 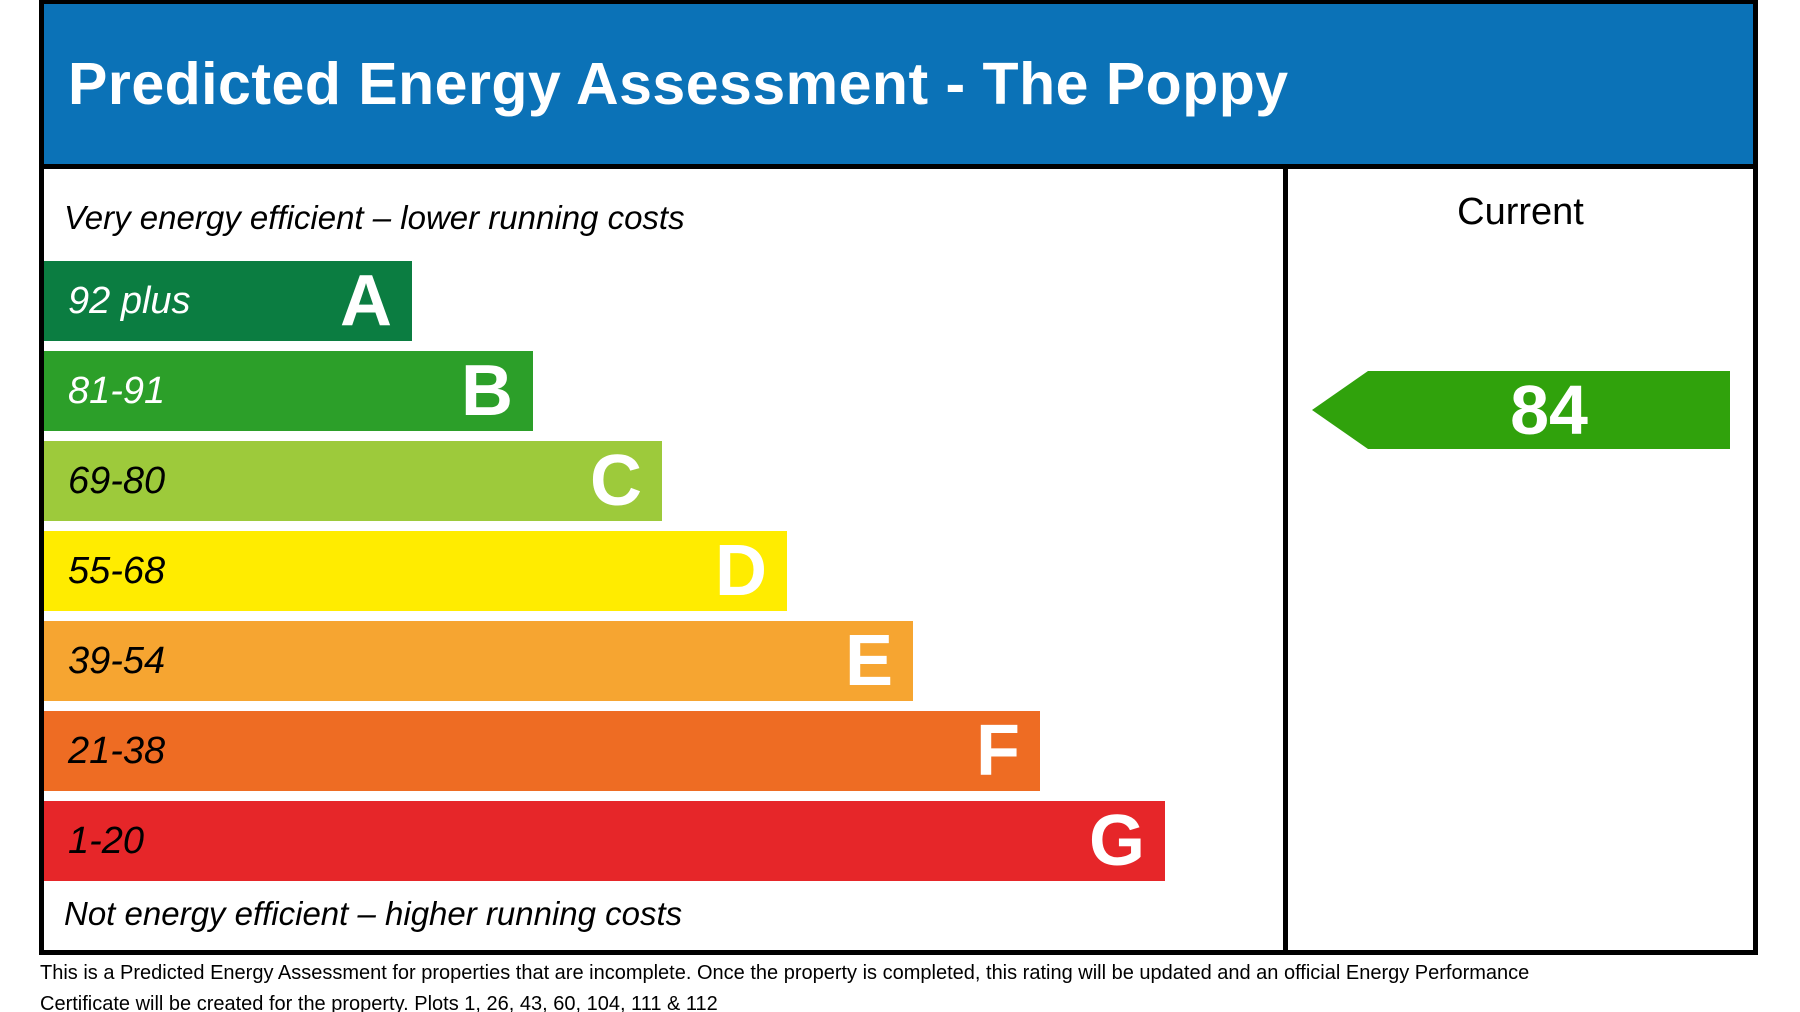 What do you see at coordinates (741, 571) in the screenshot?
I see `band-letter: D` at bounding box center [741, 571].